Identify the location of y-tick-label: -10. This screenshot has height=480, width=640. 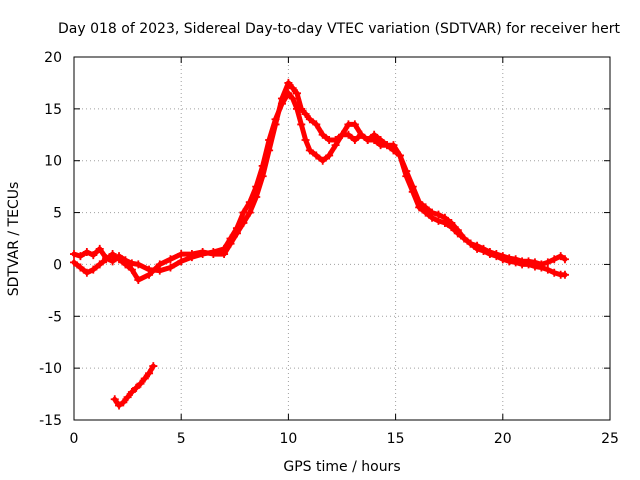
(50, 369).